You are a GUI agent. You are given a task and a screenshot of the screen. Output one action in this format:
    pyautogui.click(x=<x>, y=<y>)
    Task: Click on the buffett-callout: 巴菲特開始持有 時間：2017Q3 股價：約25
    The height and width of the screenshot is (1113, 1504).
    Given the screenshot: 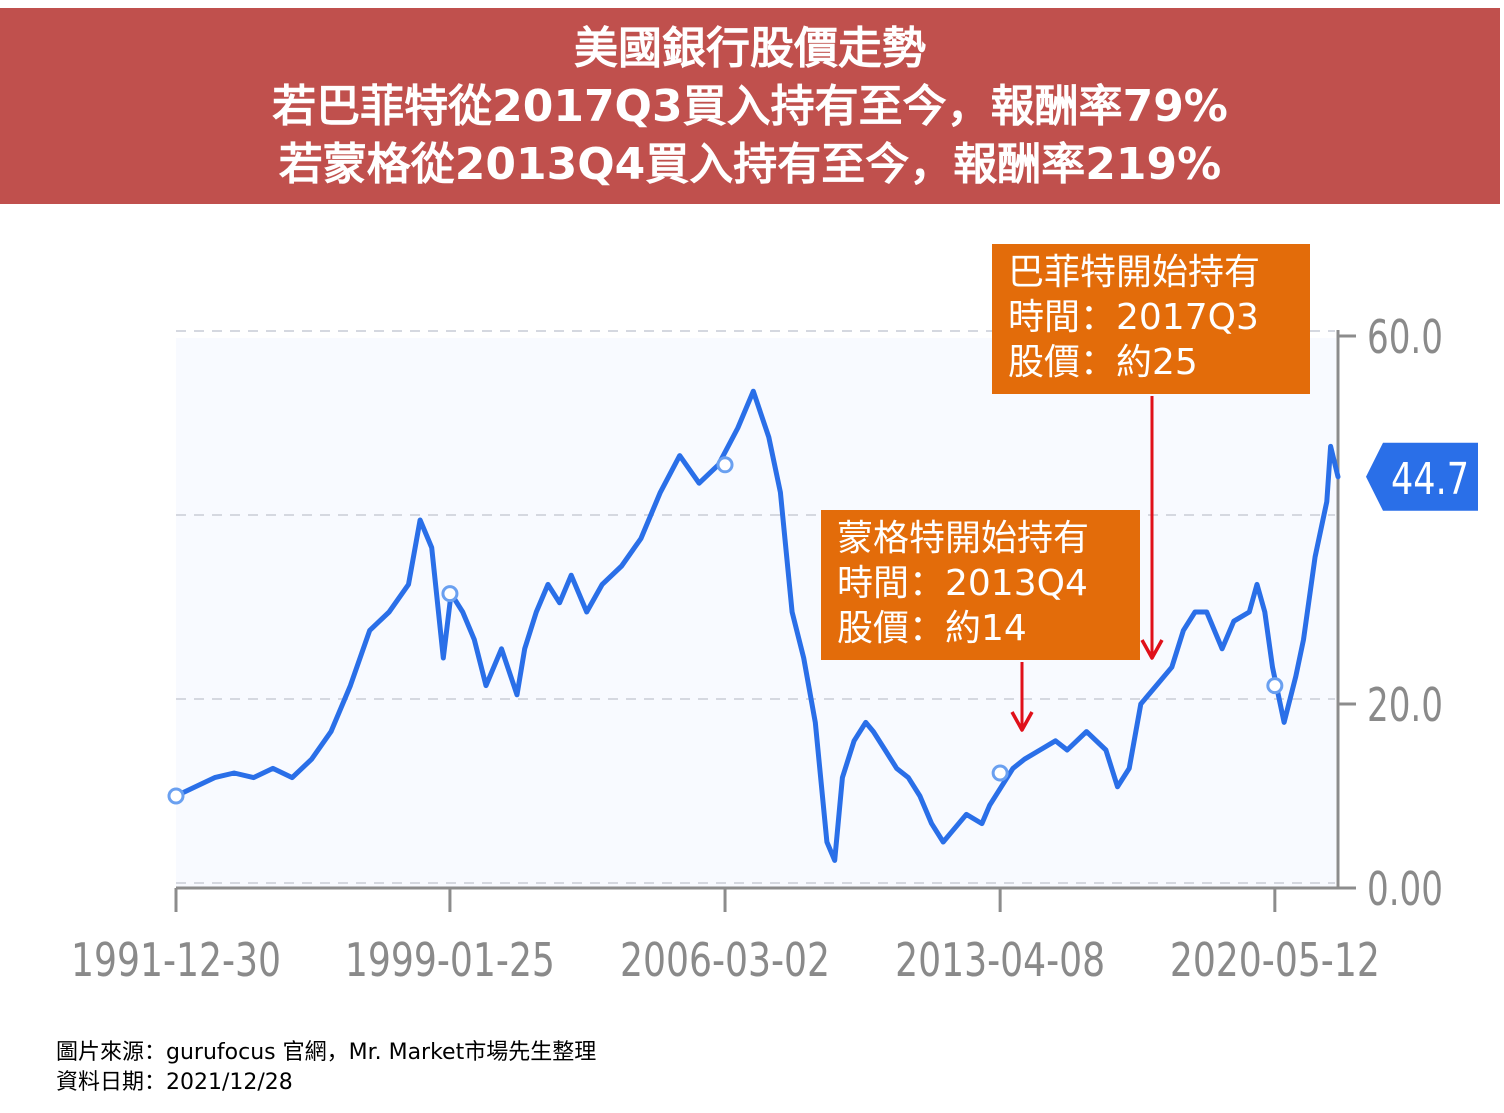 What is the action you would take?
    pyautogui.click(x=1151, y=319)
    